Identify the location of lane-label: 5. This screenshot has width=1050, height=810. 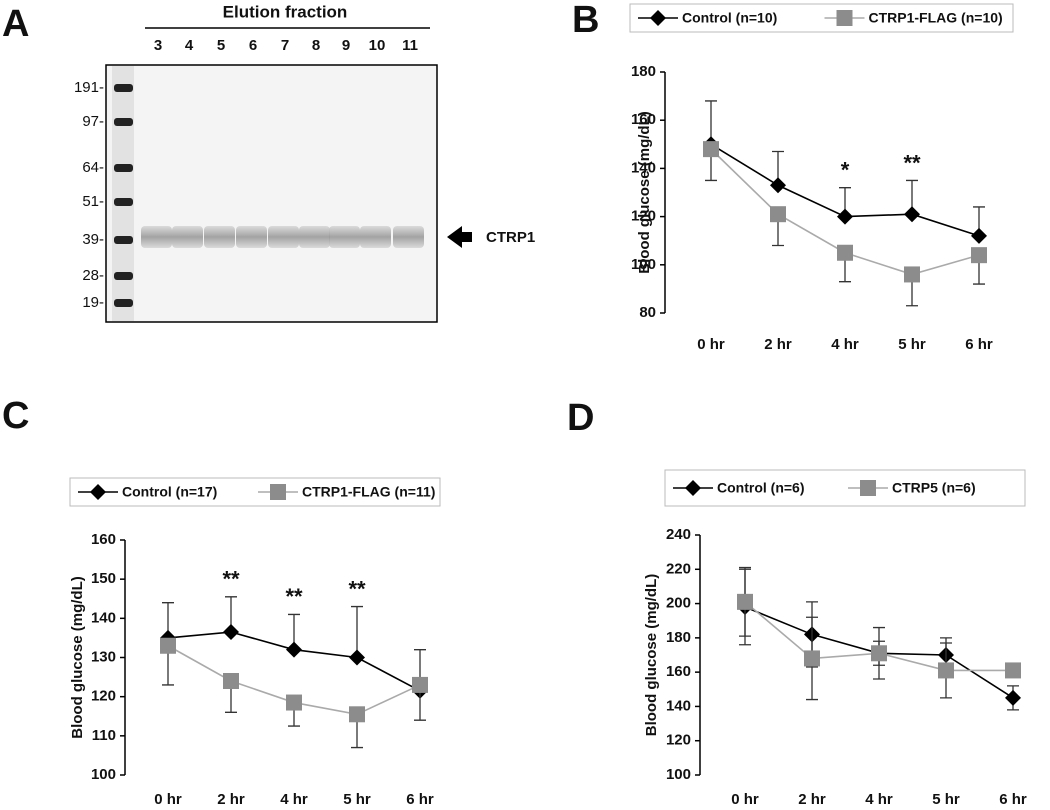
(221, 45).